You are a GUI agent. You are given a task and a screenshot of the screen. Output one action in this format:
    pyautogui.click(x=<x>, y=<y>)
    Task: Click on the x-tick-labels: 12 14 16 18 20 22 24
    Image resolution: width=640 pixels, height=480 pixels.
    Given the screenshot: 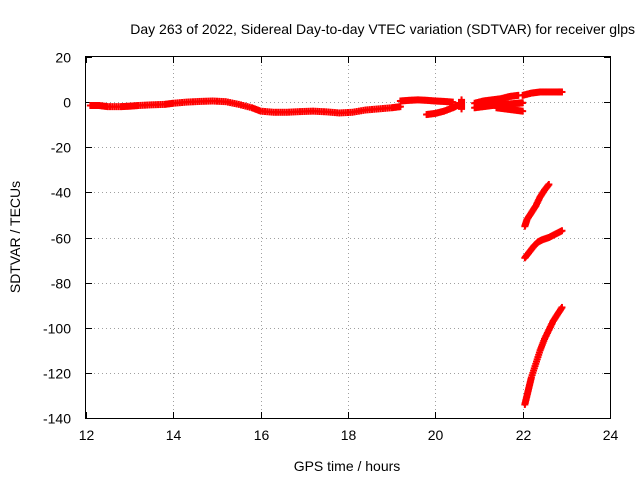 What is the action you would take?
    pyautogui.click(x=349, y=435)
    